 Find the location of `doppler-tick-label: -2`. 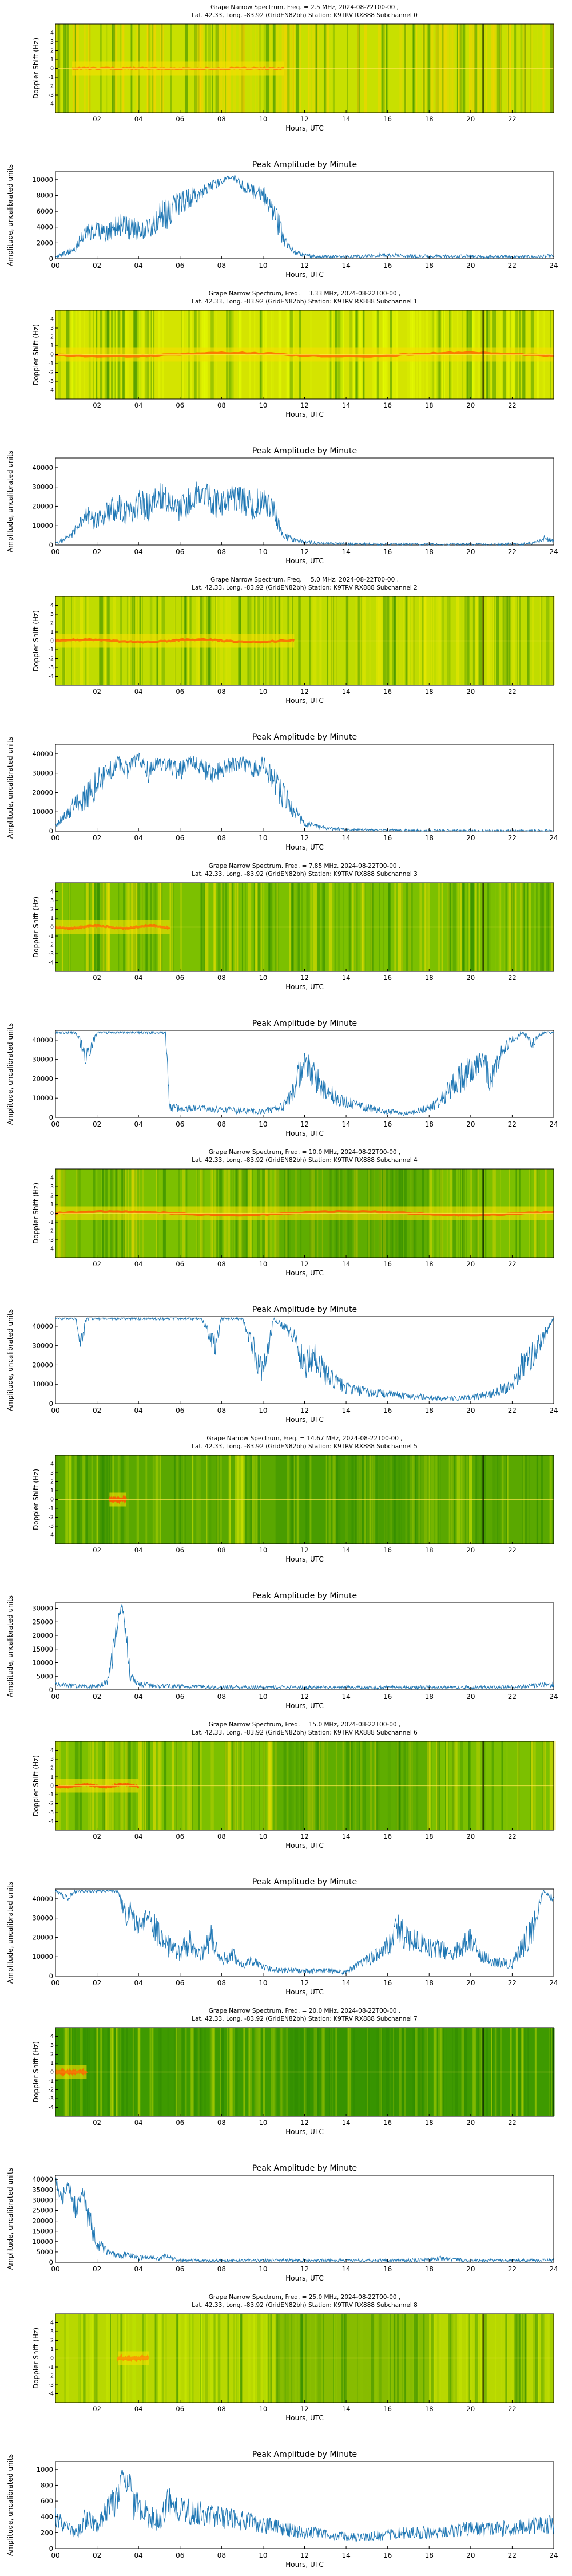

doppler-tick-label: -2 is located at coordinates (51, 373).